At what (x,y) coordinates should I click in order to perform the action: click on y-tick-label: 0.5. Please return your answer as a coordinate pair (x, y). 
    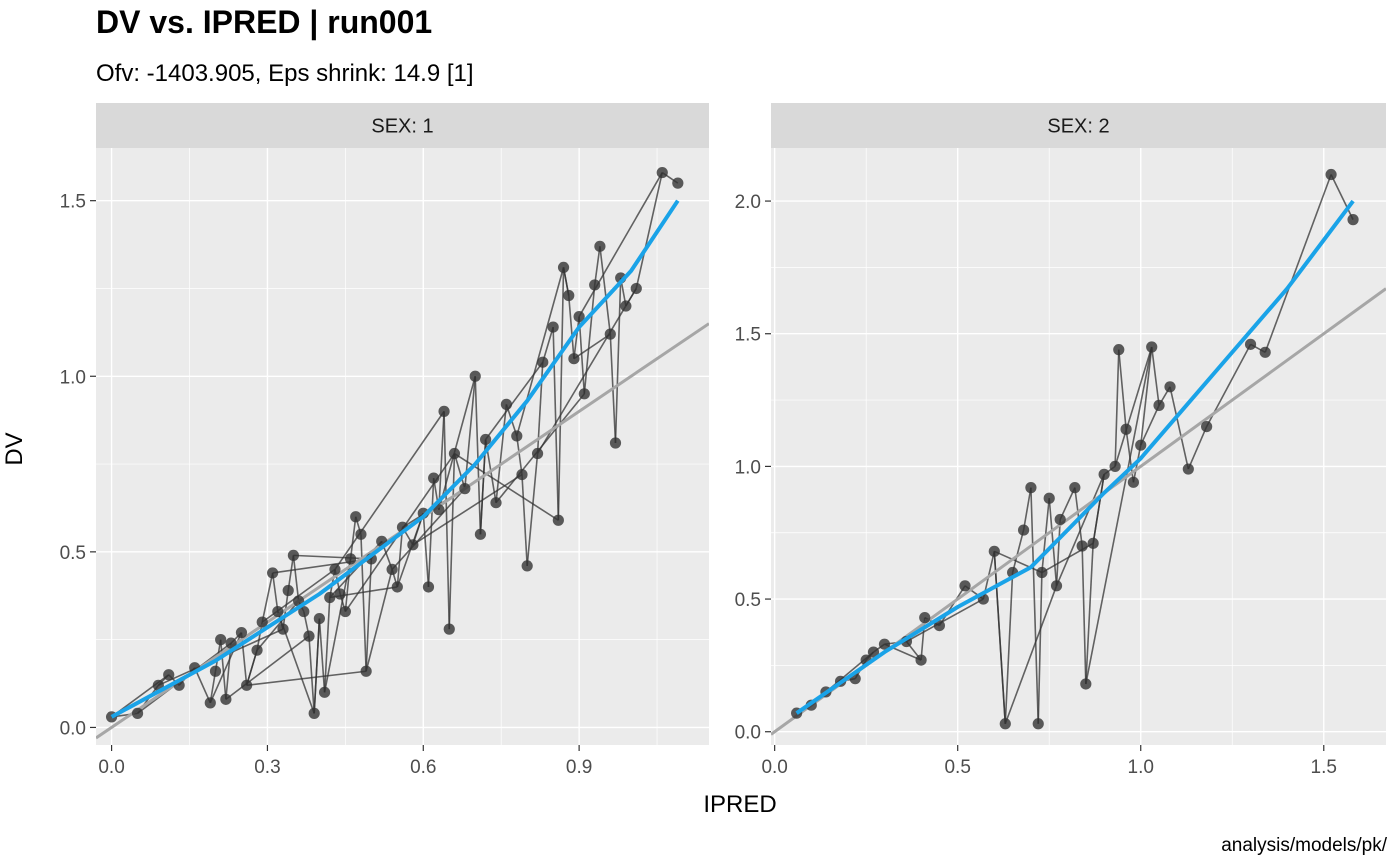
    Looking at the image, I should click on (73, 553).